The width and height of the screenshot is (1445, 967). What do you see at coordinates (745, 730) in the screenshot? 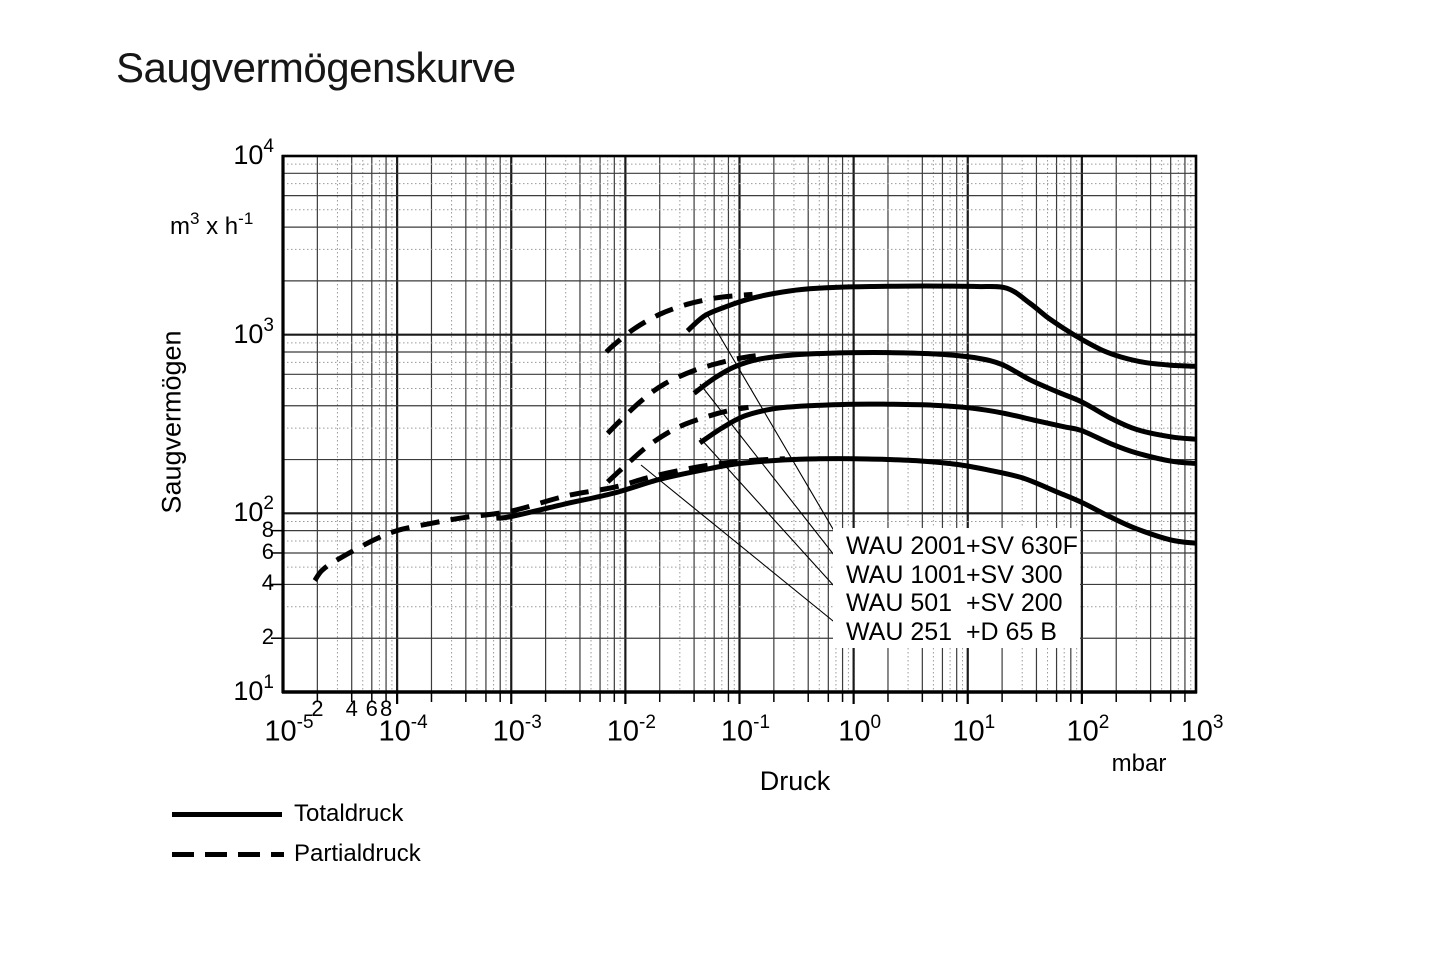
I see `x-tick-label: 10⁻¹` at bounding box center [745, 730].